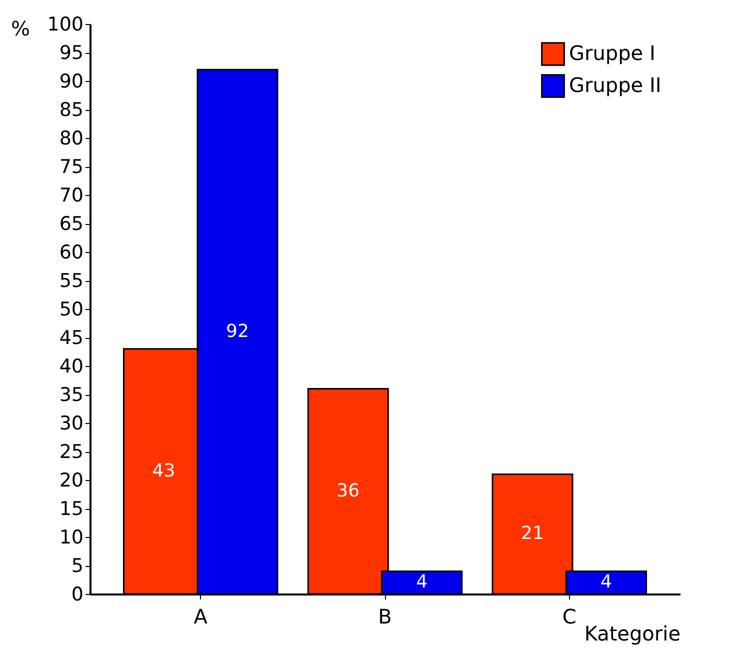 The width and height of the screenshot is (736, 659). What do you see at coordinates (71, 509) in the screenshot?
I see `y-tick-label: 15` at bounding box center [71, 509].